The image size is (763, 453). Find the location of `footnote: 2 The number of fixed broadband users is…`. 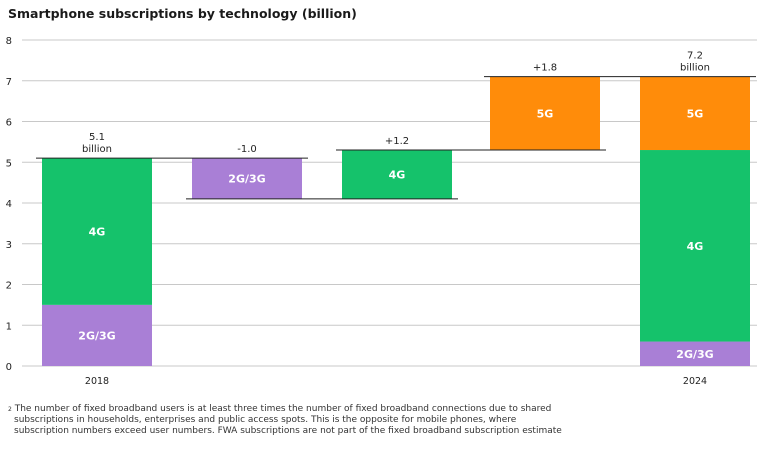

footnote: 2 The number of fixed broadband users is… is located at coordinates (308, 420).